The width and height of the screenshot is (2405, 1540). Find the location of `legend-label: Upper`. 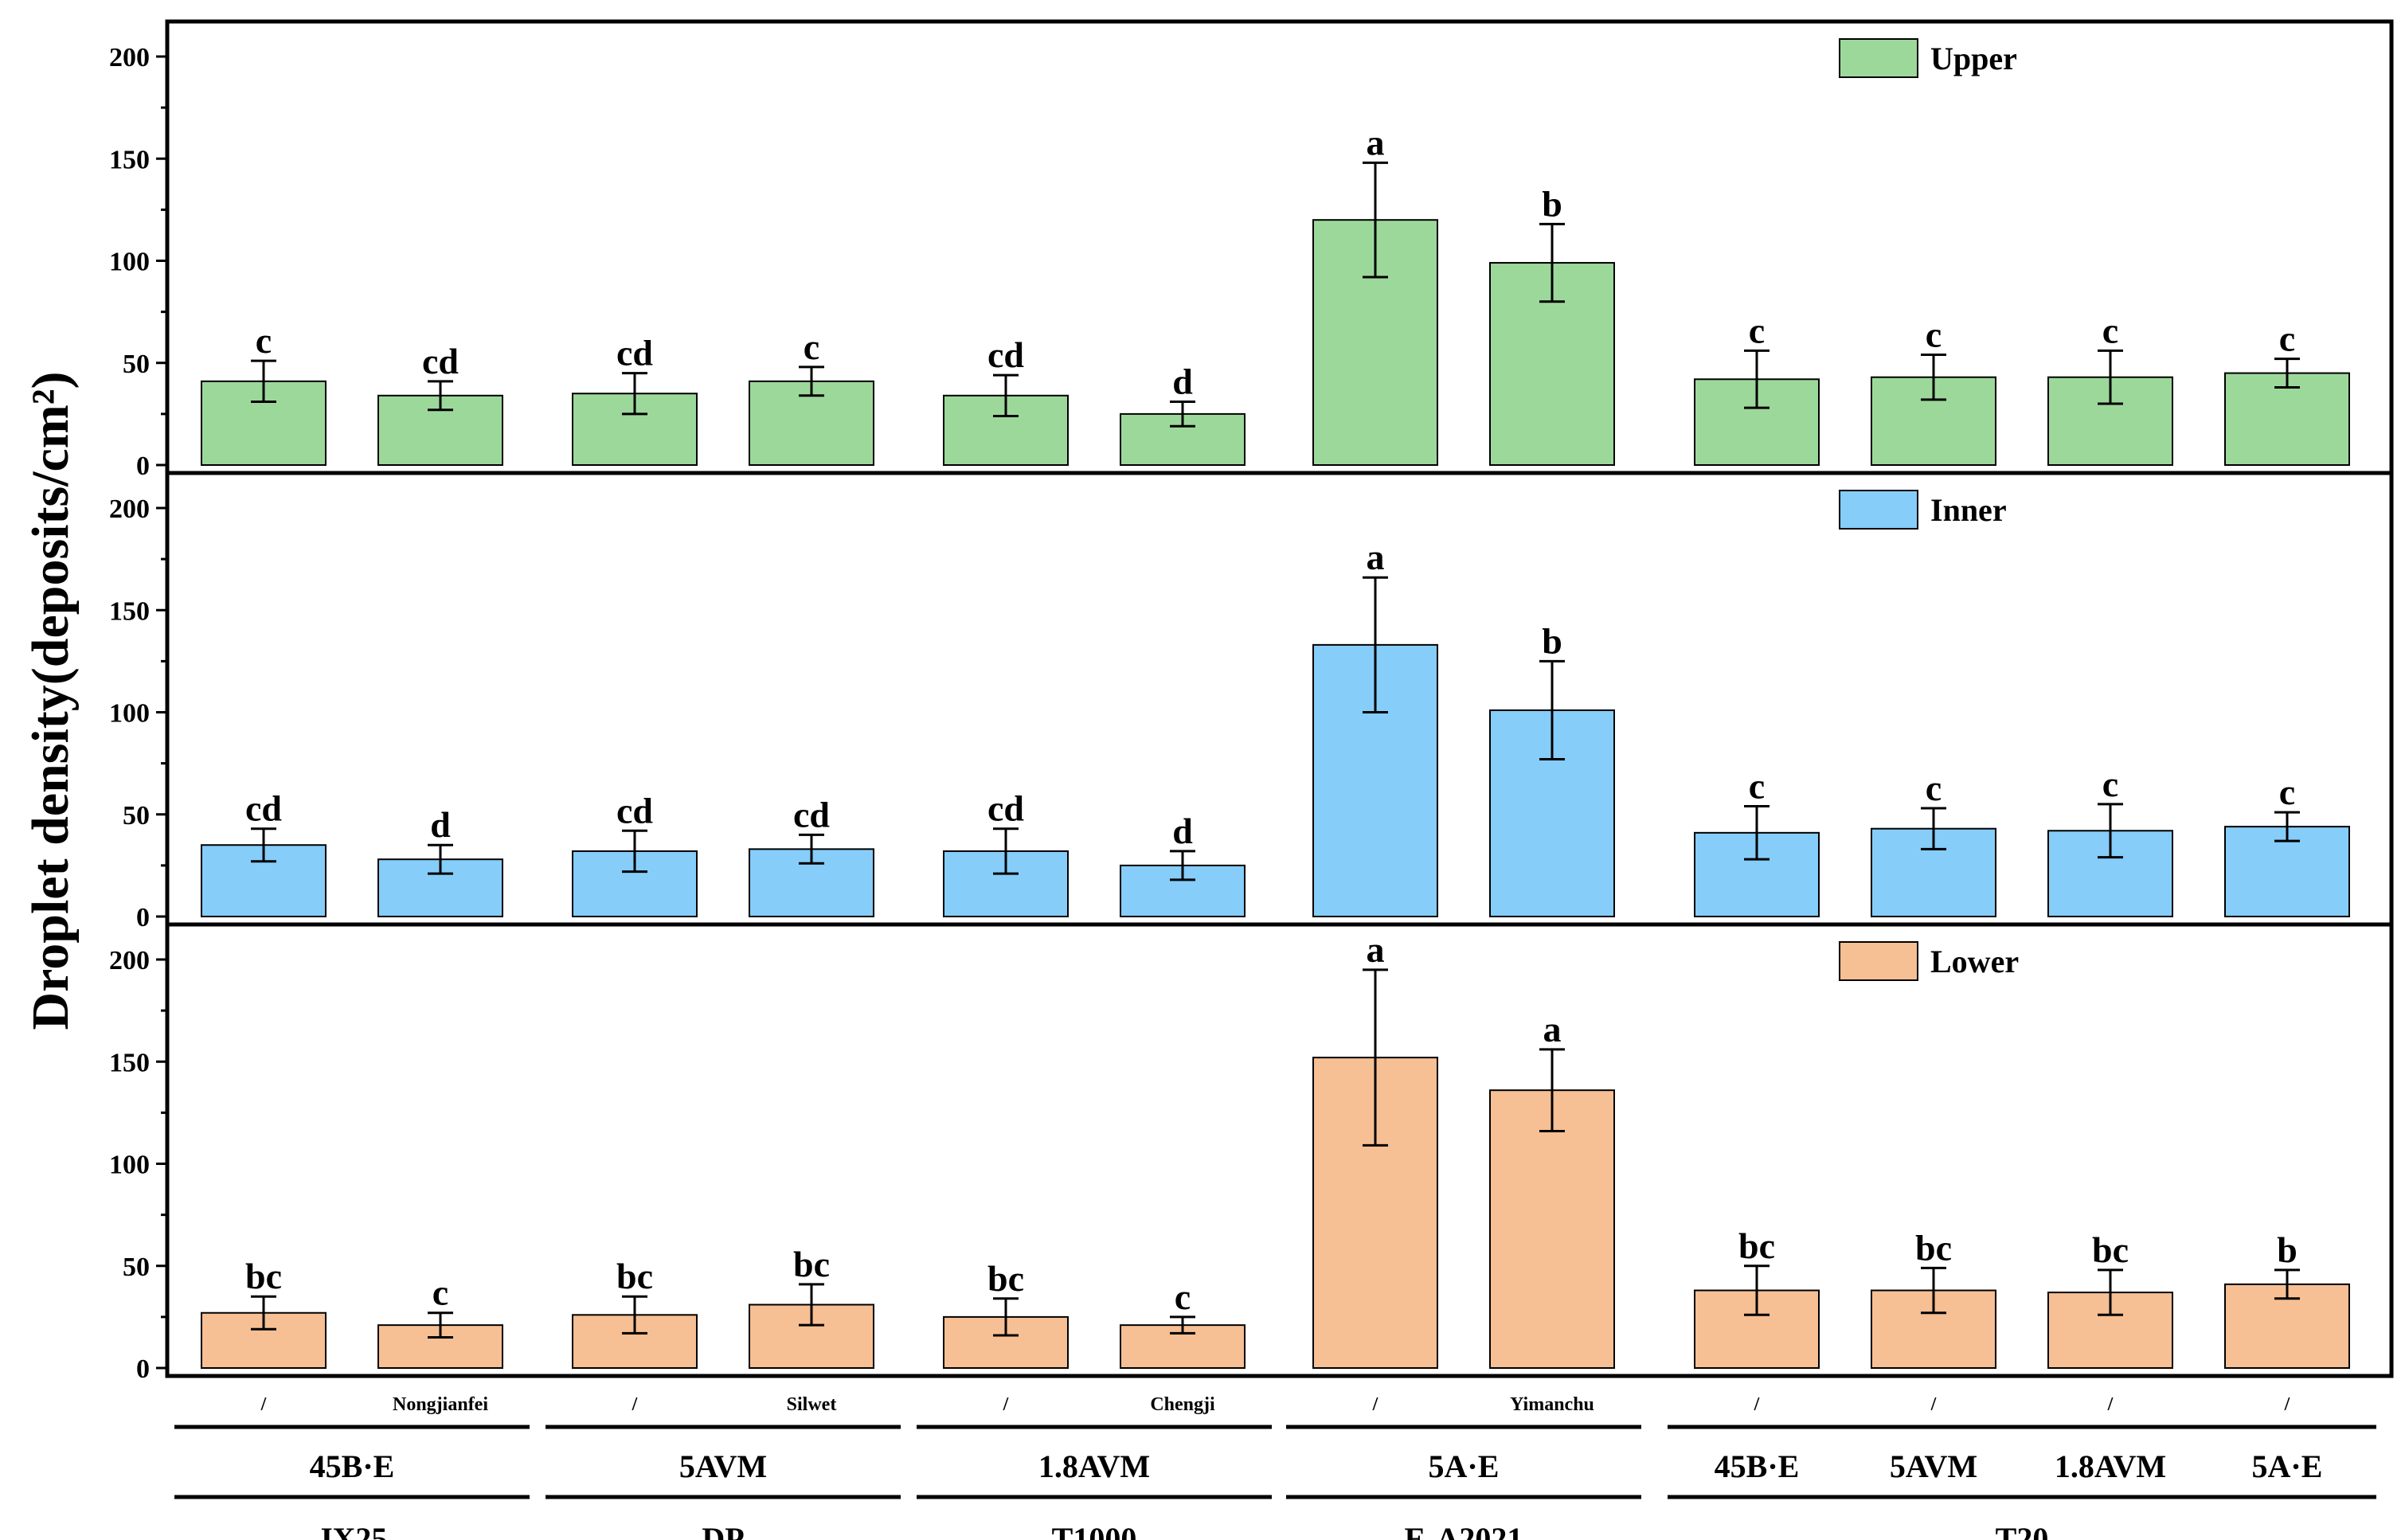

legend-label: Upper is located at coordinates (1973, 58).